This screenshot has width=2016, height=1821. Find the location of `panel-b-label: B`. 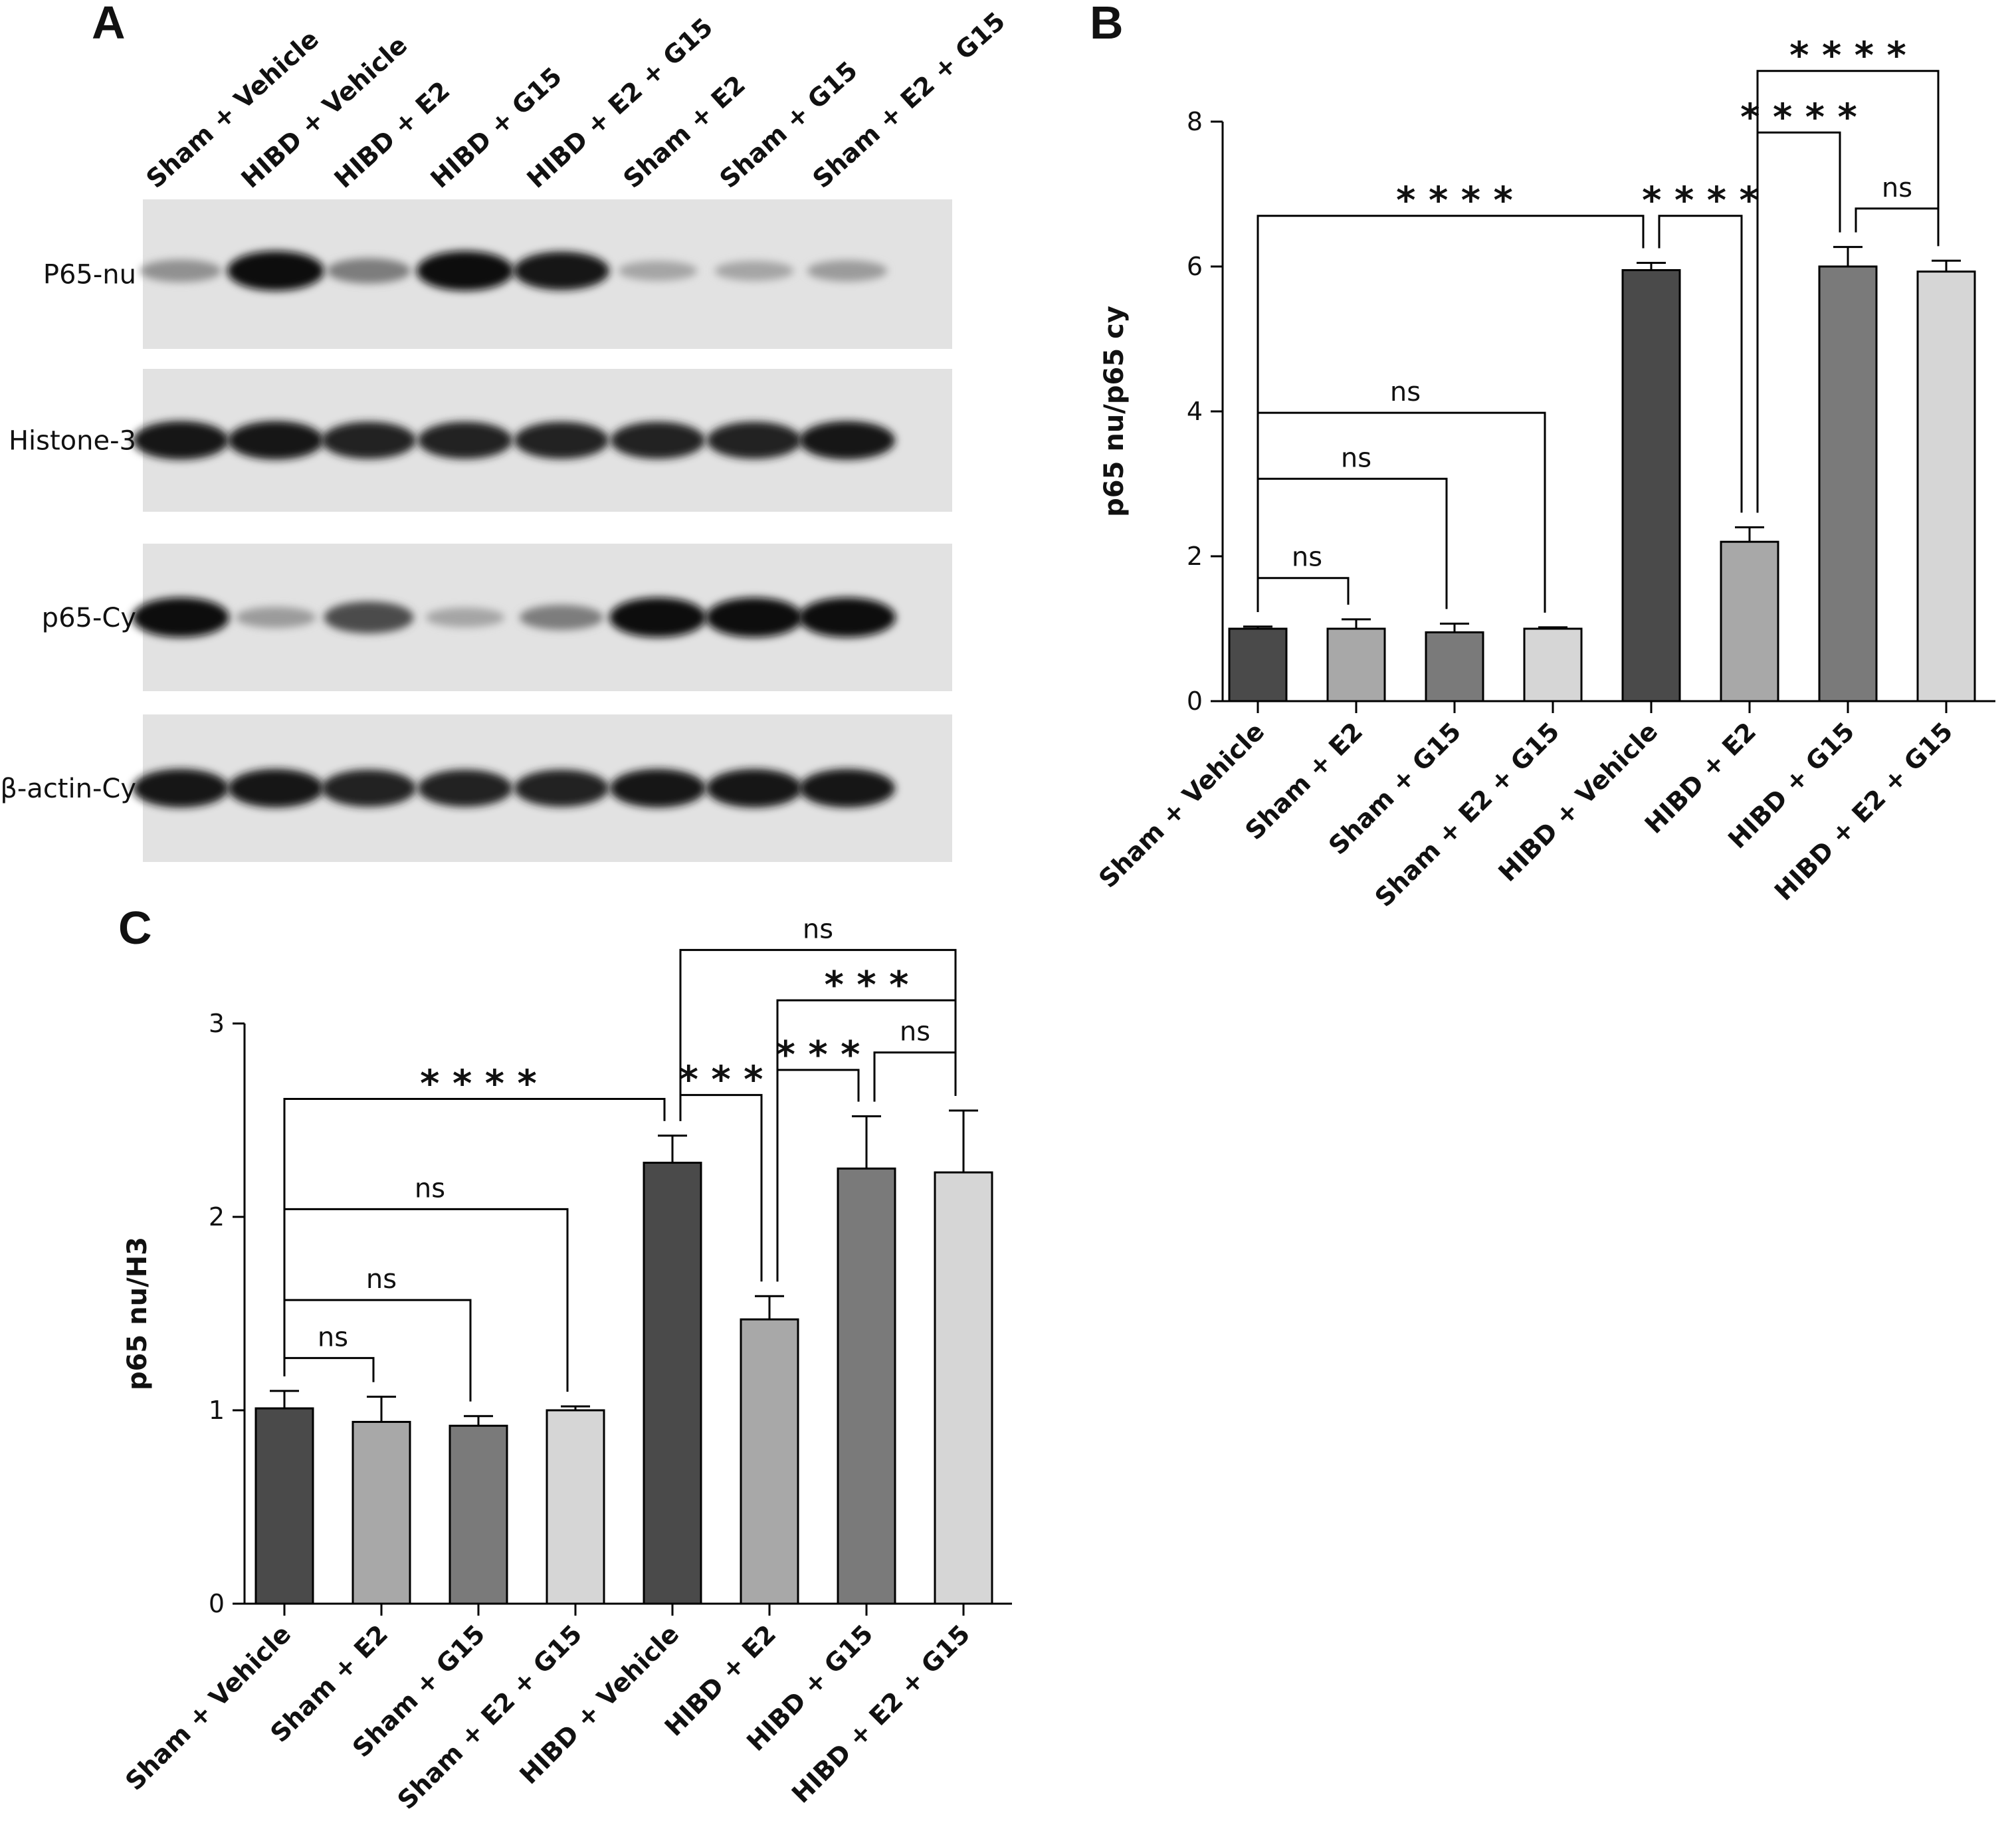

panel-b-label: B is located at coordinates (1107, 25).